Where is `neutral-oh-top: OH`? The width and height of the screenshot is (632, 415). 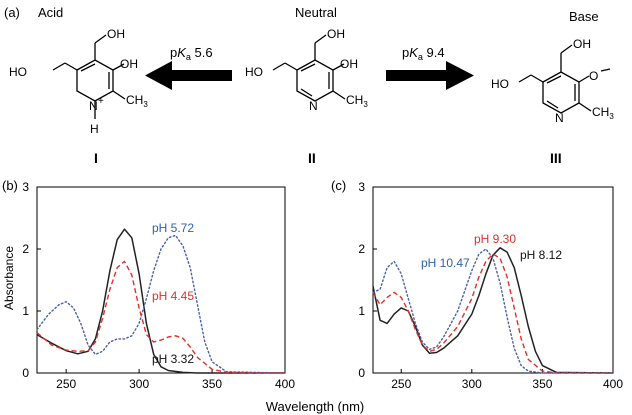 neutral-oh-top: OH is located at coordinates (336, 34).